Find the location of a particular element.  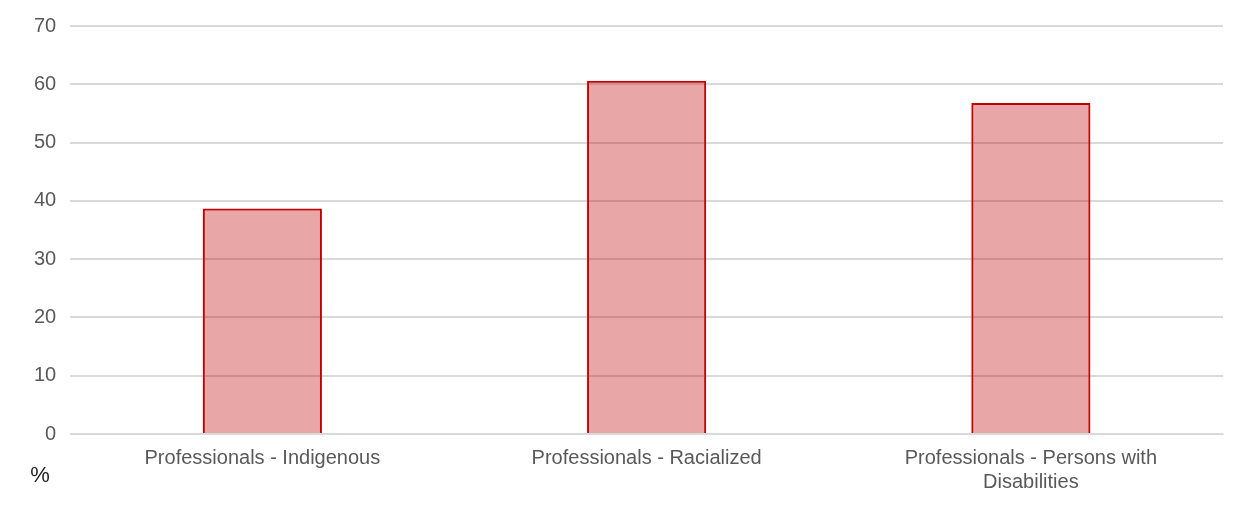

x-tick-label: Professionals - Indigenous is located at coordinates (262, 456).